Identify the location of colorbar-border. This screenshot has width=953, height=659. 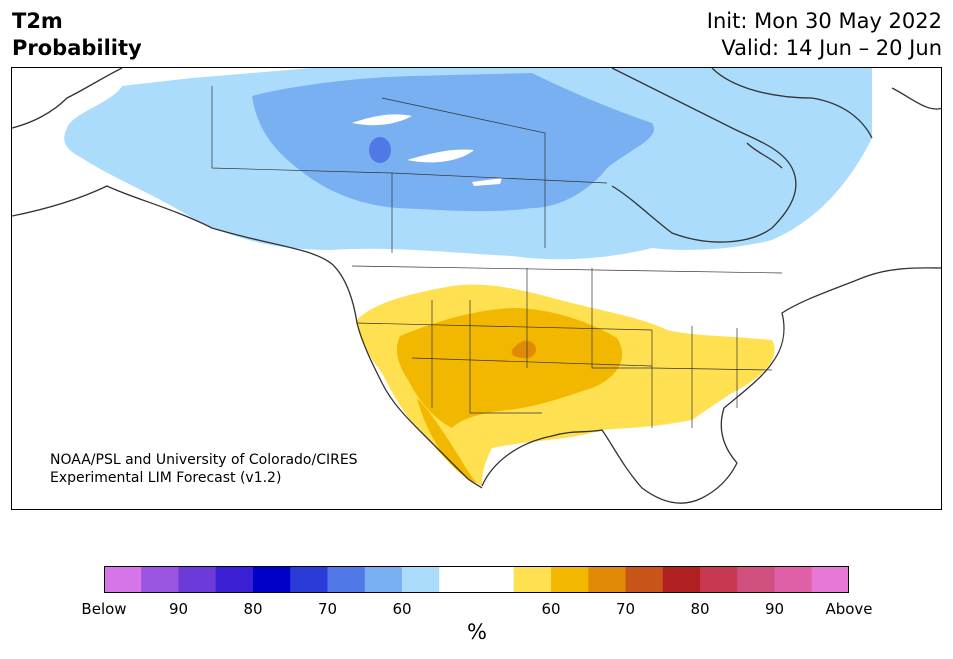
(476, 579).